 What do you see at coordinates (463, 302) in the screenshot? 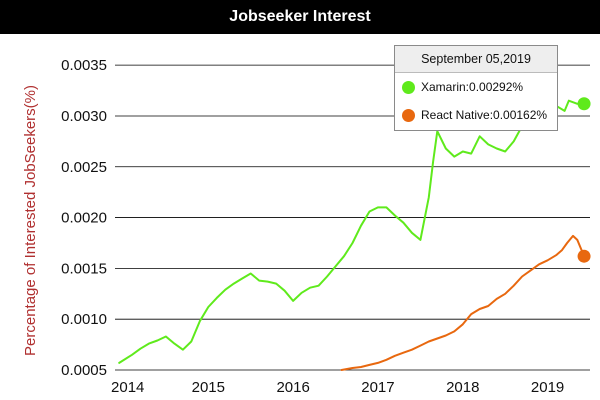
I see `series-line-react-native` at bounding box center [463, 302].